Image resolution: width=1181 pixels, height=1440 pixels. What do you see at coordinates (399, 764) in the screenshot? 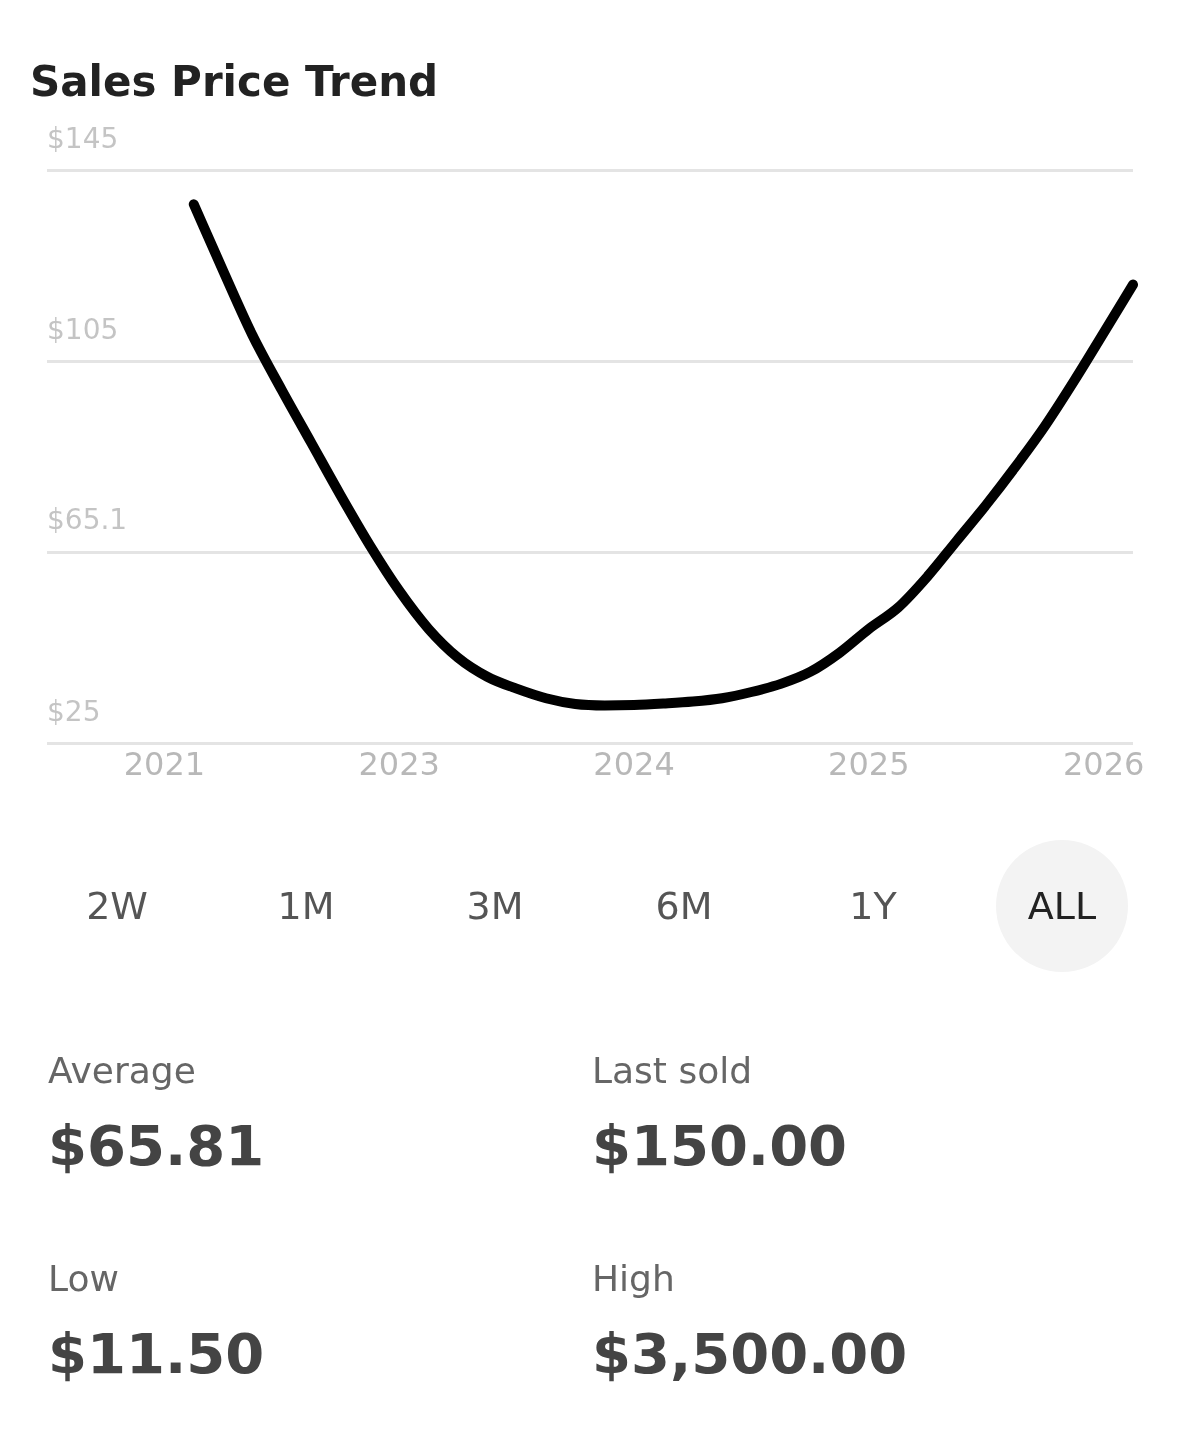
I see `x-tick-label: 2023` at bounding box center [399, 764].